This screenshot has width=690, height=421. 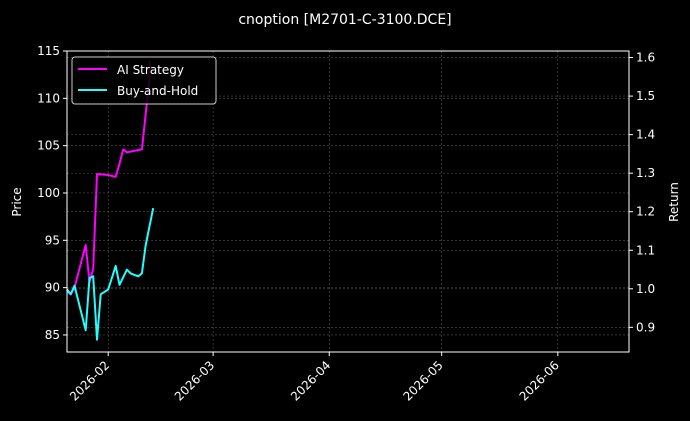 I want to click on y-right-tick-label: 1.1, so click(x=645, y=250).